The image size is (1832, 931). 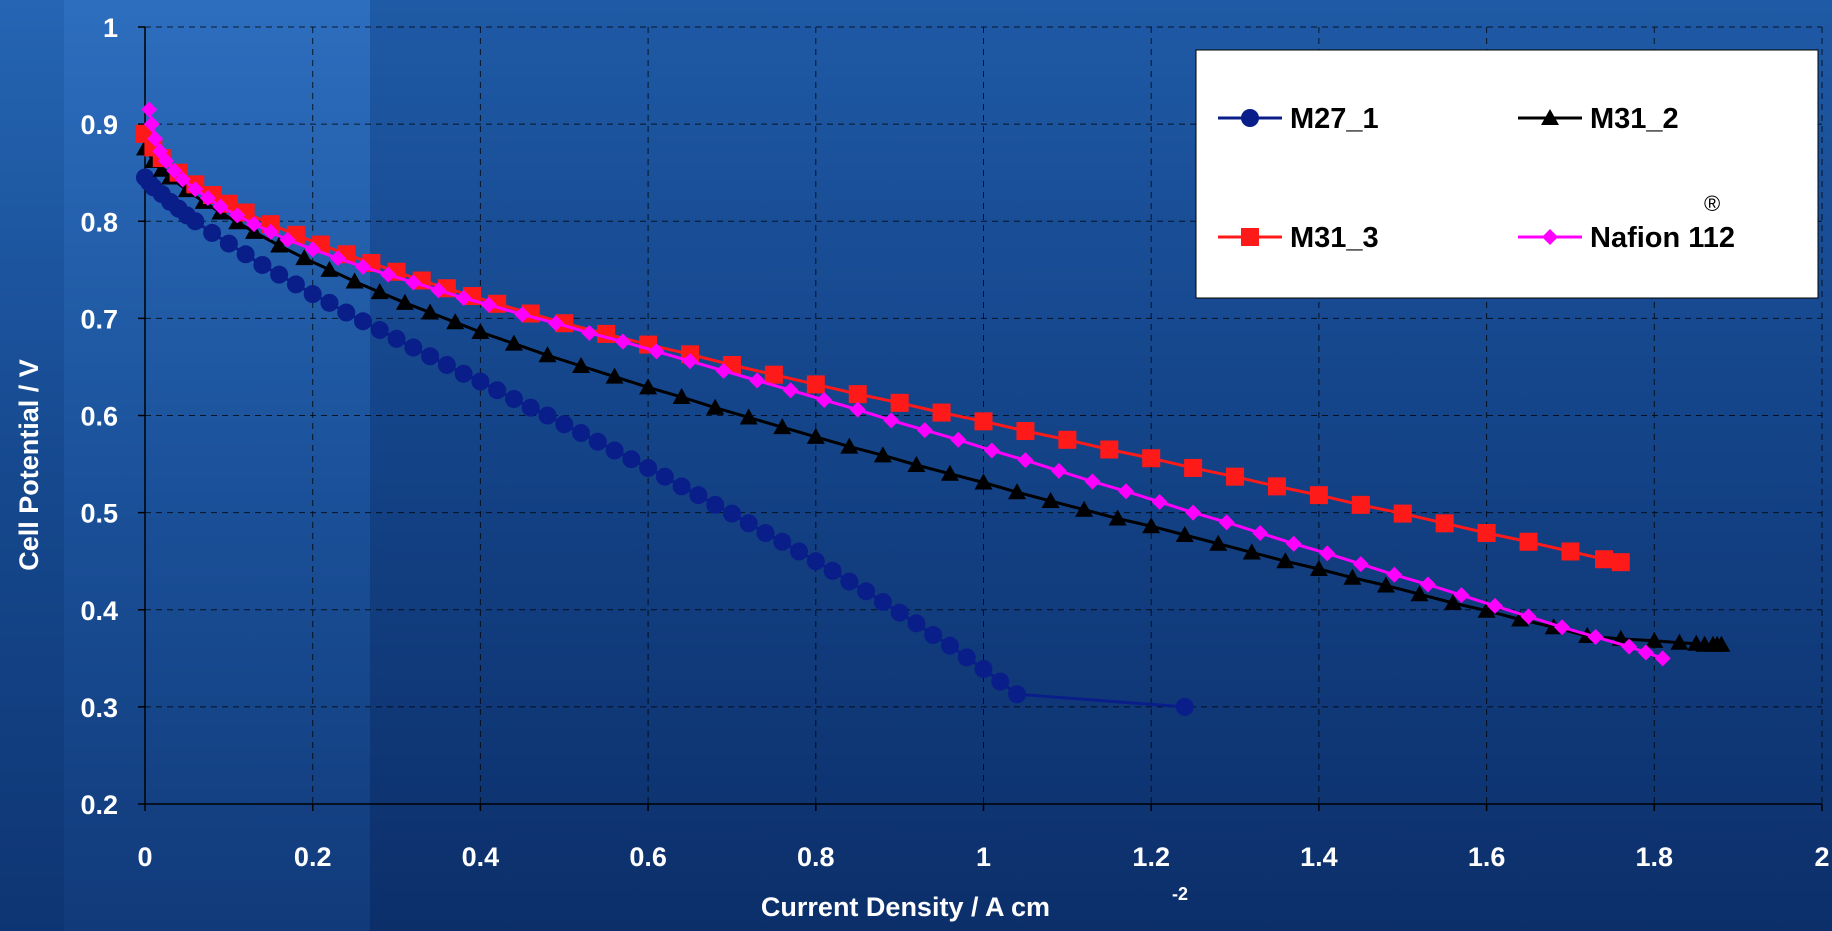 I want to click on legend-entry: M31_3, so click(x=1298, y=238).